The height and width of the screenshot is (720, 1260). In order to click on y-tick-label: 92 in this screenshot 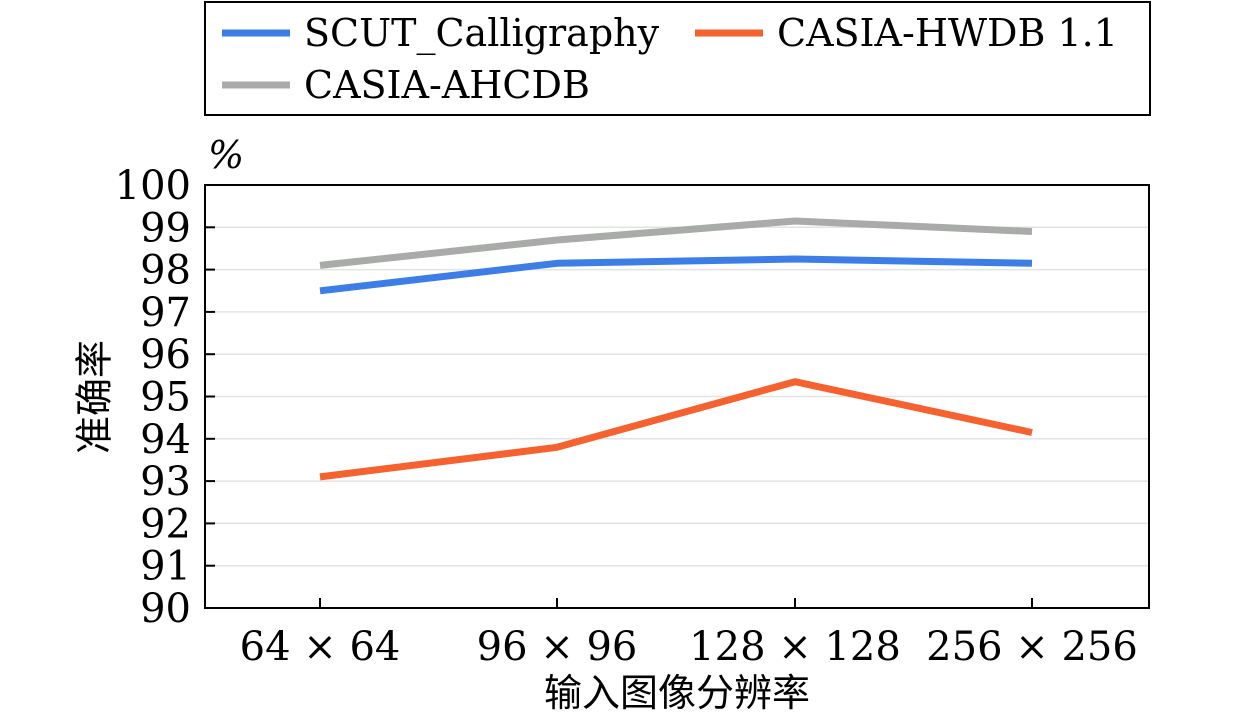, I will do `click(165, 524)`.